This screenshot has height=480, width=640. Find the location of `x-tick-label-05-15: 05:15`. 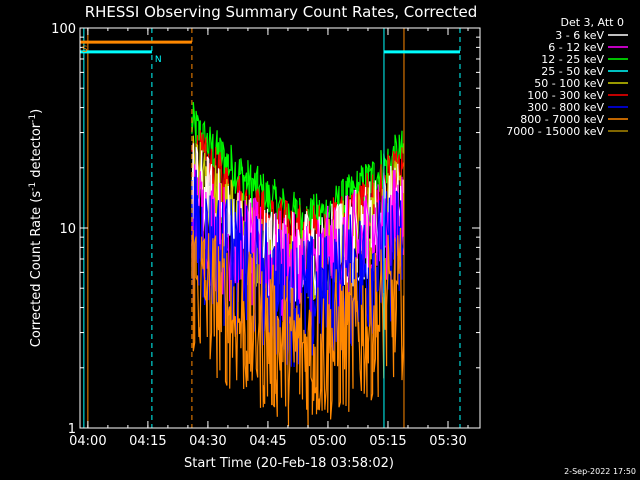

x-tick-label-05-15: 05:15 is located at coordinates (387, 441).